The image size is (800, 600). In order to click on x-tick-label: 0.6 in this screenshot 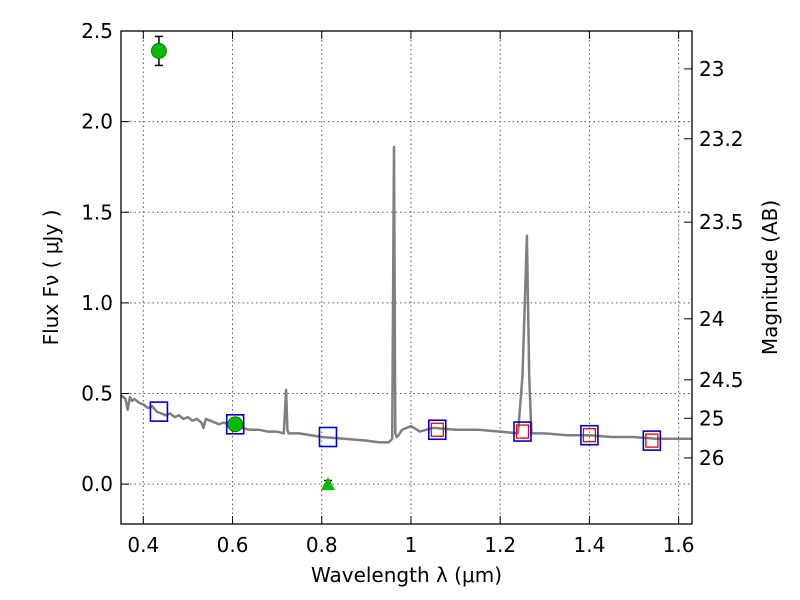, I will do `click(233, 545)`.